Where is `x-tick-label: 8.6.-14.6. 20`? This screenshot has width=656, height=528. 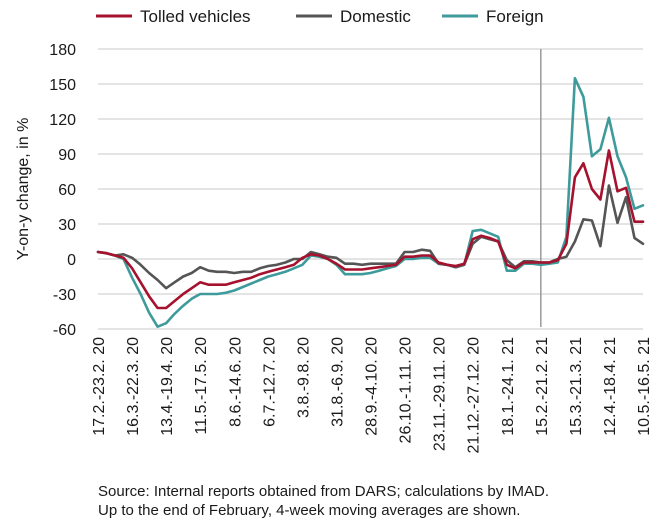 x-tick-label: 8.6.-14.6. 20 is located at coordinates (235, 382).